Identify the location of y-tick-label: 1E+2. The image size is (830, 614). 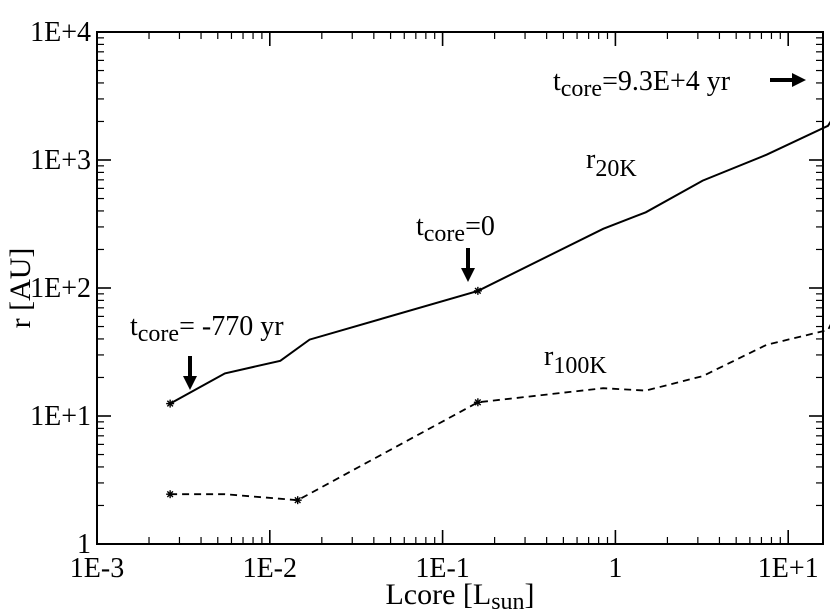
(60, 288).